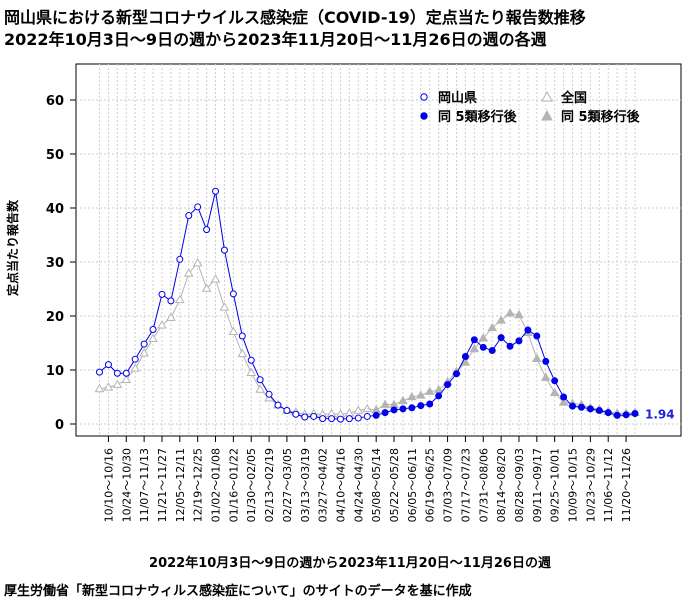 This screenshot has width=700, height=600. I want to click on x-tick-label: 01/16～01/22, so click(233, 485).